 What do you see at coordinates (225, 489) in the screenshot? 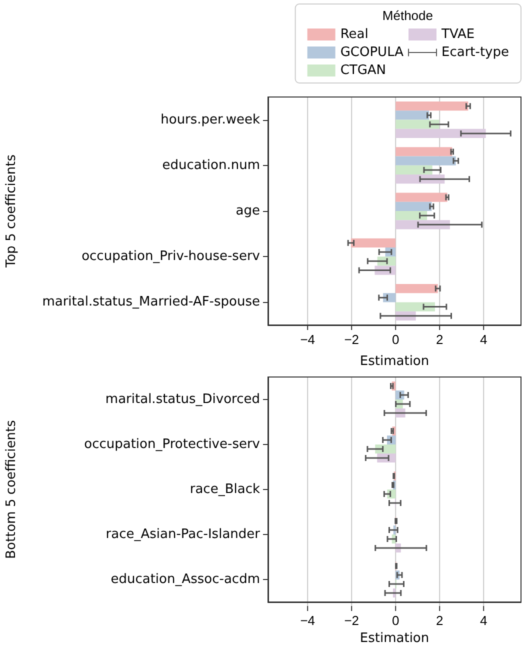
I see `y-tick-label: race_Black` at bounding box center [225, 489].